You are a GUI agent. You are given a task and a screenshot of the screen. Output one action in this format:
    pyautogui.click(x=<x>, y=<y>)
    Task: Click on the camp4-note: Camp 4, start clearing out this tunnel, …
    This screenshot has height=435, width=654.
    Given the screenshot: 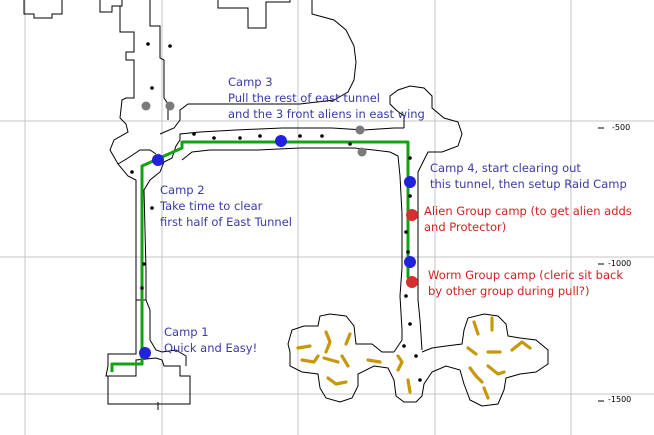 What is the action you would take?
    pyautogui.click(x=528, y=176)
    